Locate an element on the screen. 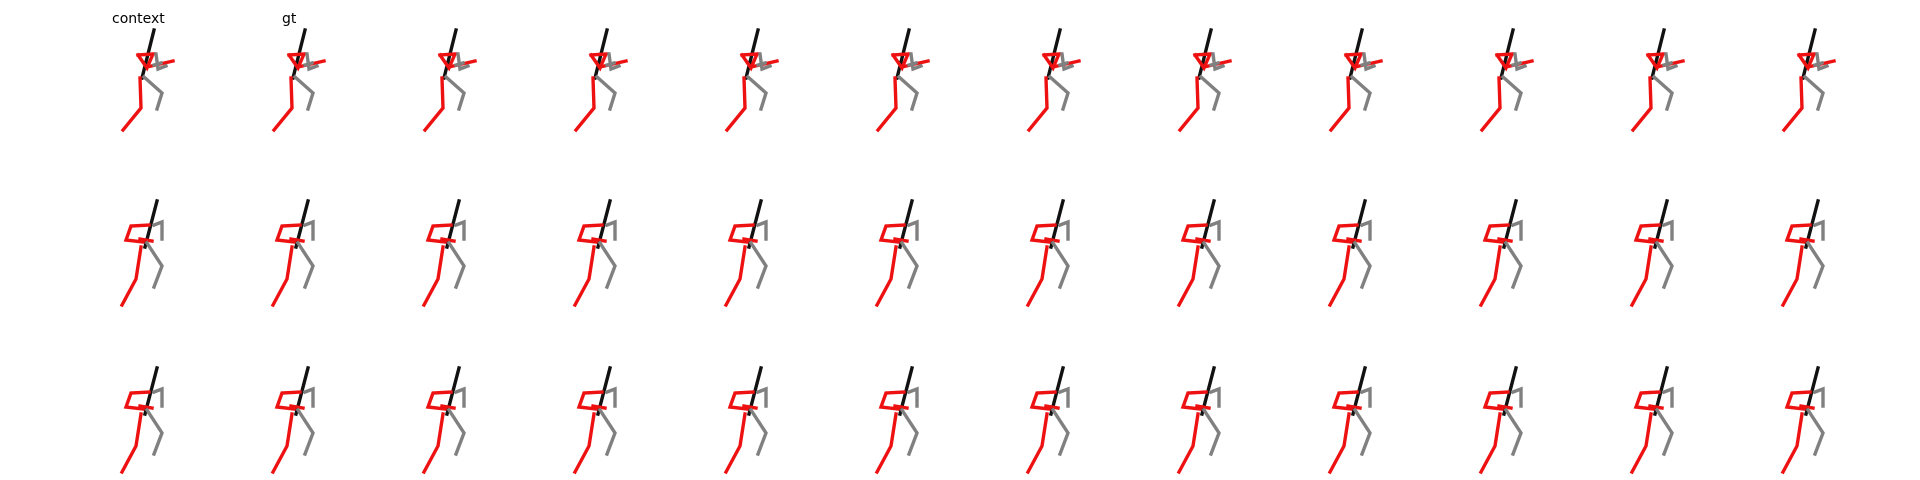  skeleton-r2-c1 is located at coordinates (141, 253).